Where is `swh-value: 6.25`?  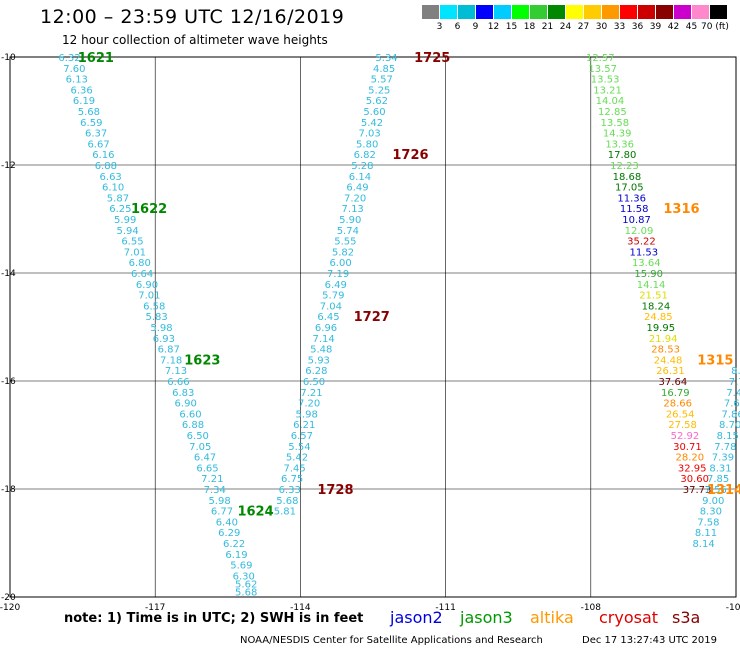 swh-value: 6.25 is located at coordinates (120, 209).